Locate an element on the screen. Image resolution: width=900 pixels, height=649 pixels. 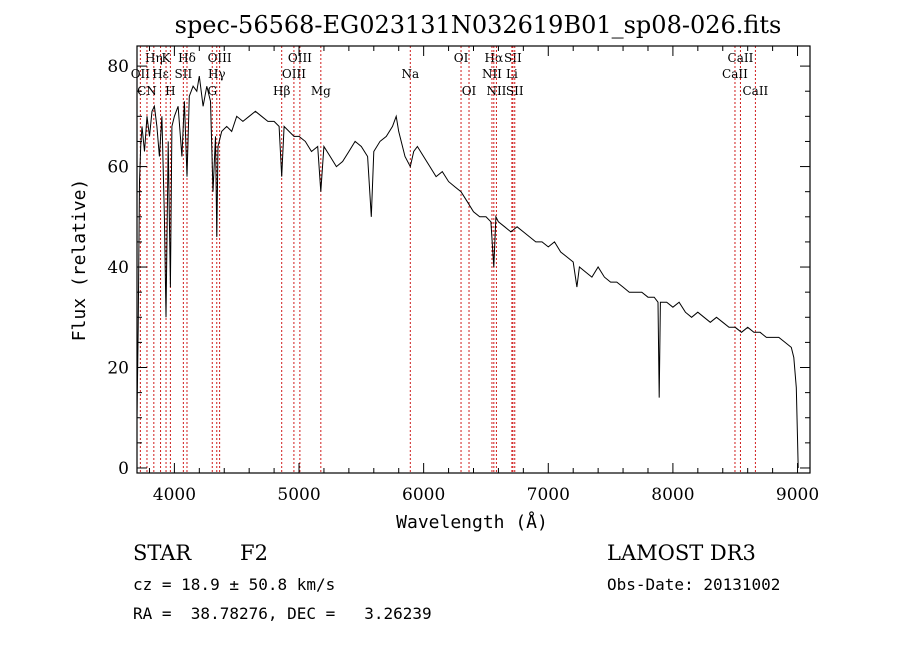
line-label-H: H is located at coordinates (170, 91).